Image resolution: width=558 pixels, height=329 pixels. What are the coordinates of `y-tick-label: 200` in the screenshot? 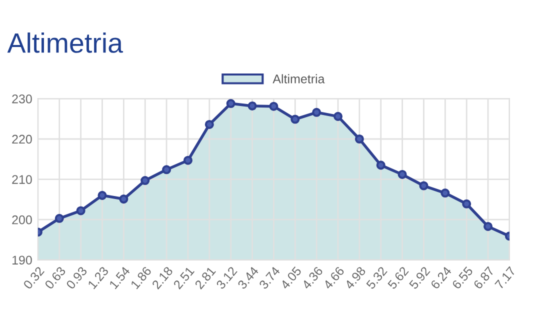 It's located at (22, 219).